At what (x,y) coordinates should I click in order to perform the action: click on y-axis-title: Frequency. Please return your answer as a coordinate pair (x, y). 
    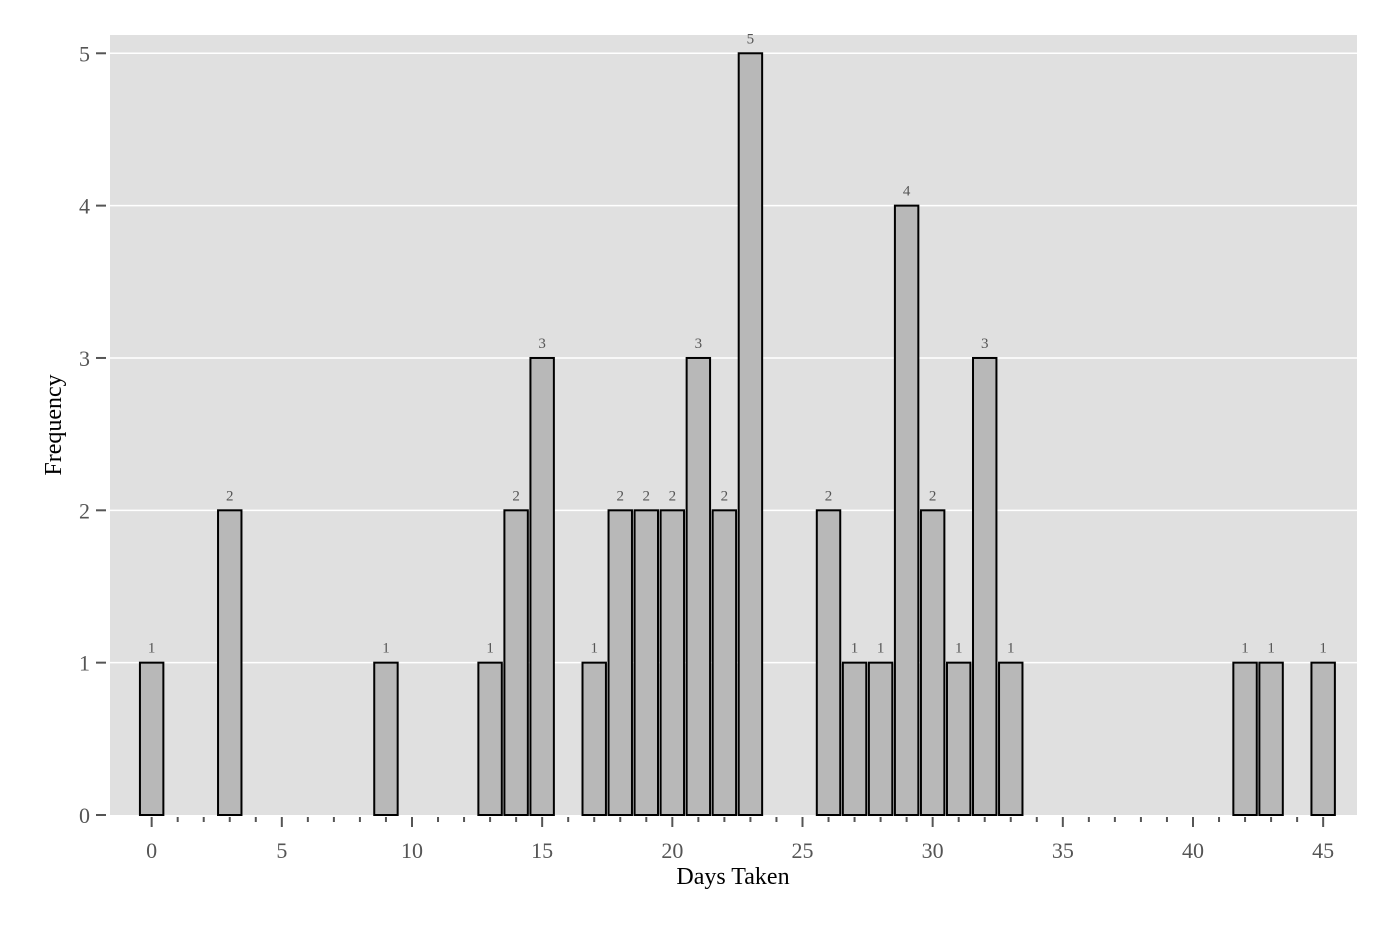
    Looking at the image, I should click on (54, 424).